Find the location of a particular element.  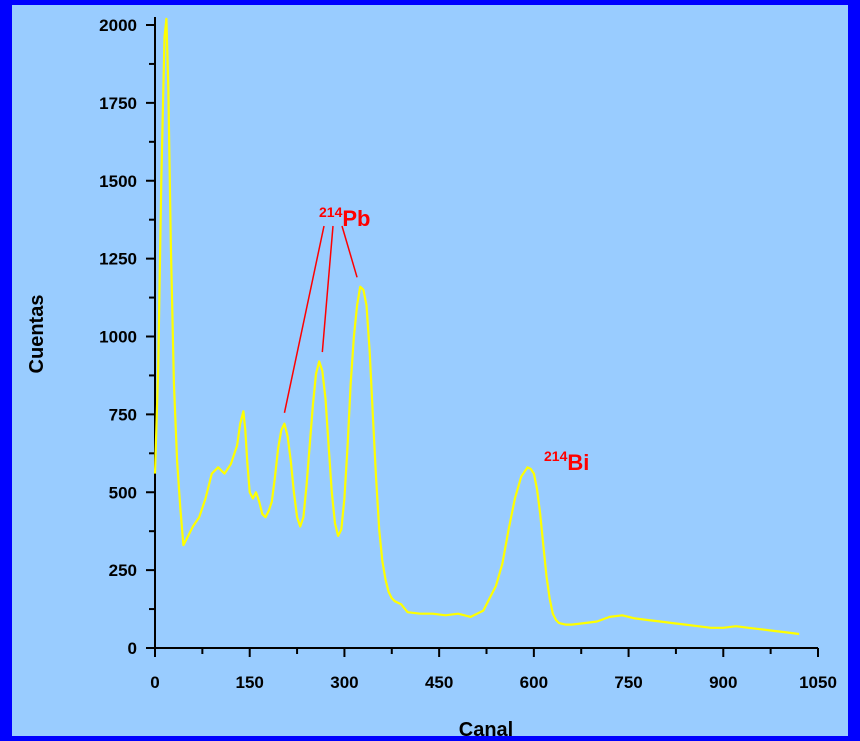

pb-214-label-symbol: Pb is located at coordinates (356, 218).